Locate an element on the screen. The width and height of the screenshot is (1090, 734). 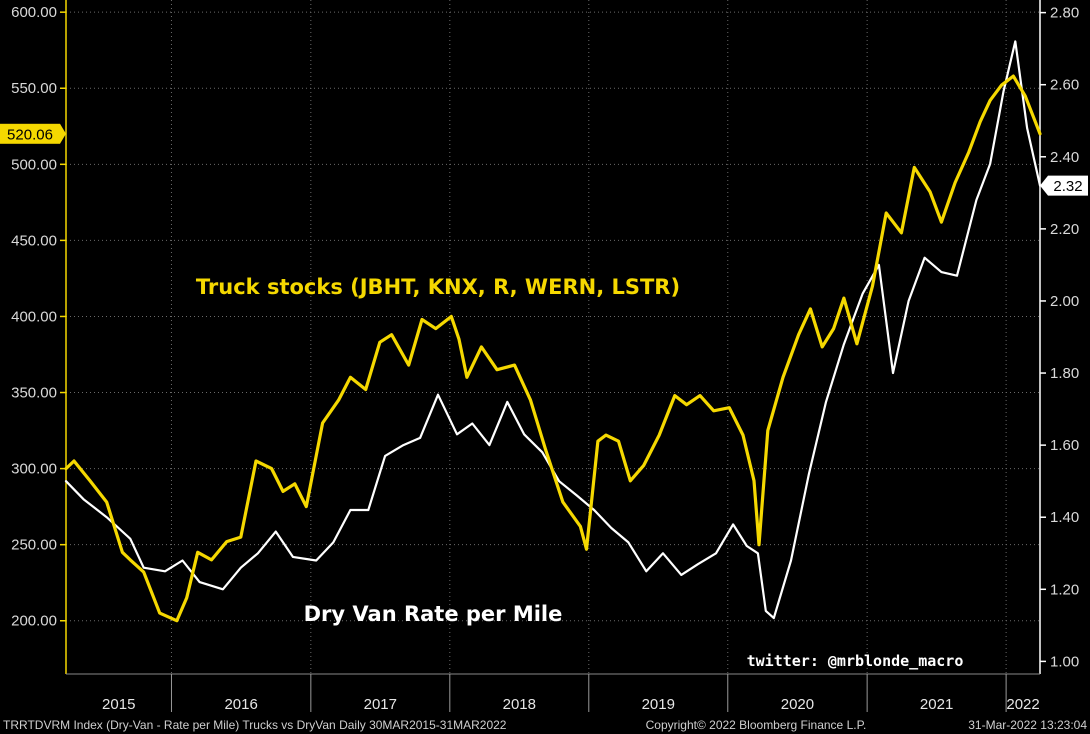
van-series-label: Dry Van Rate per Mile is located at coordinates (433, 614).